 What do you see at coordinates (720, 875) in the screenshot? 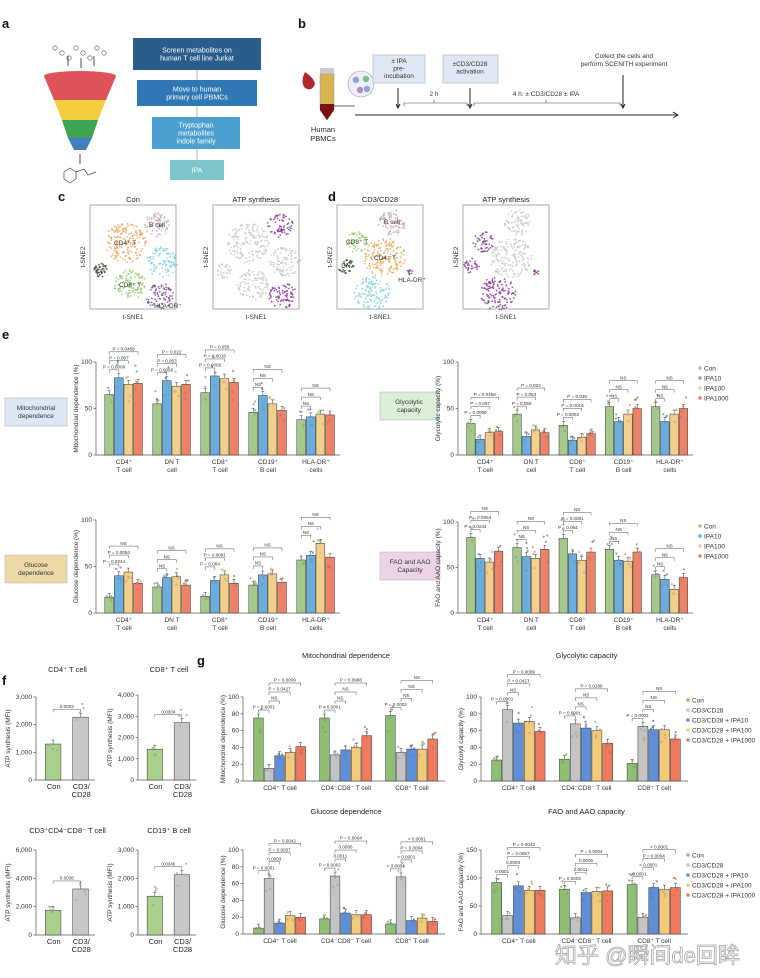
I see `legend-label: CD3/CD28 + IPA10` at bounding box center [720, 875].